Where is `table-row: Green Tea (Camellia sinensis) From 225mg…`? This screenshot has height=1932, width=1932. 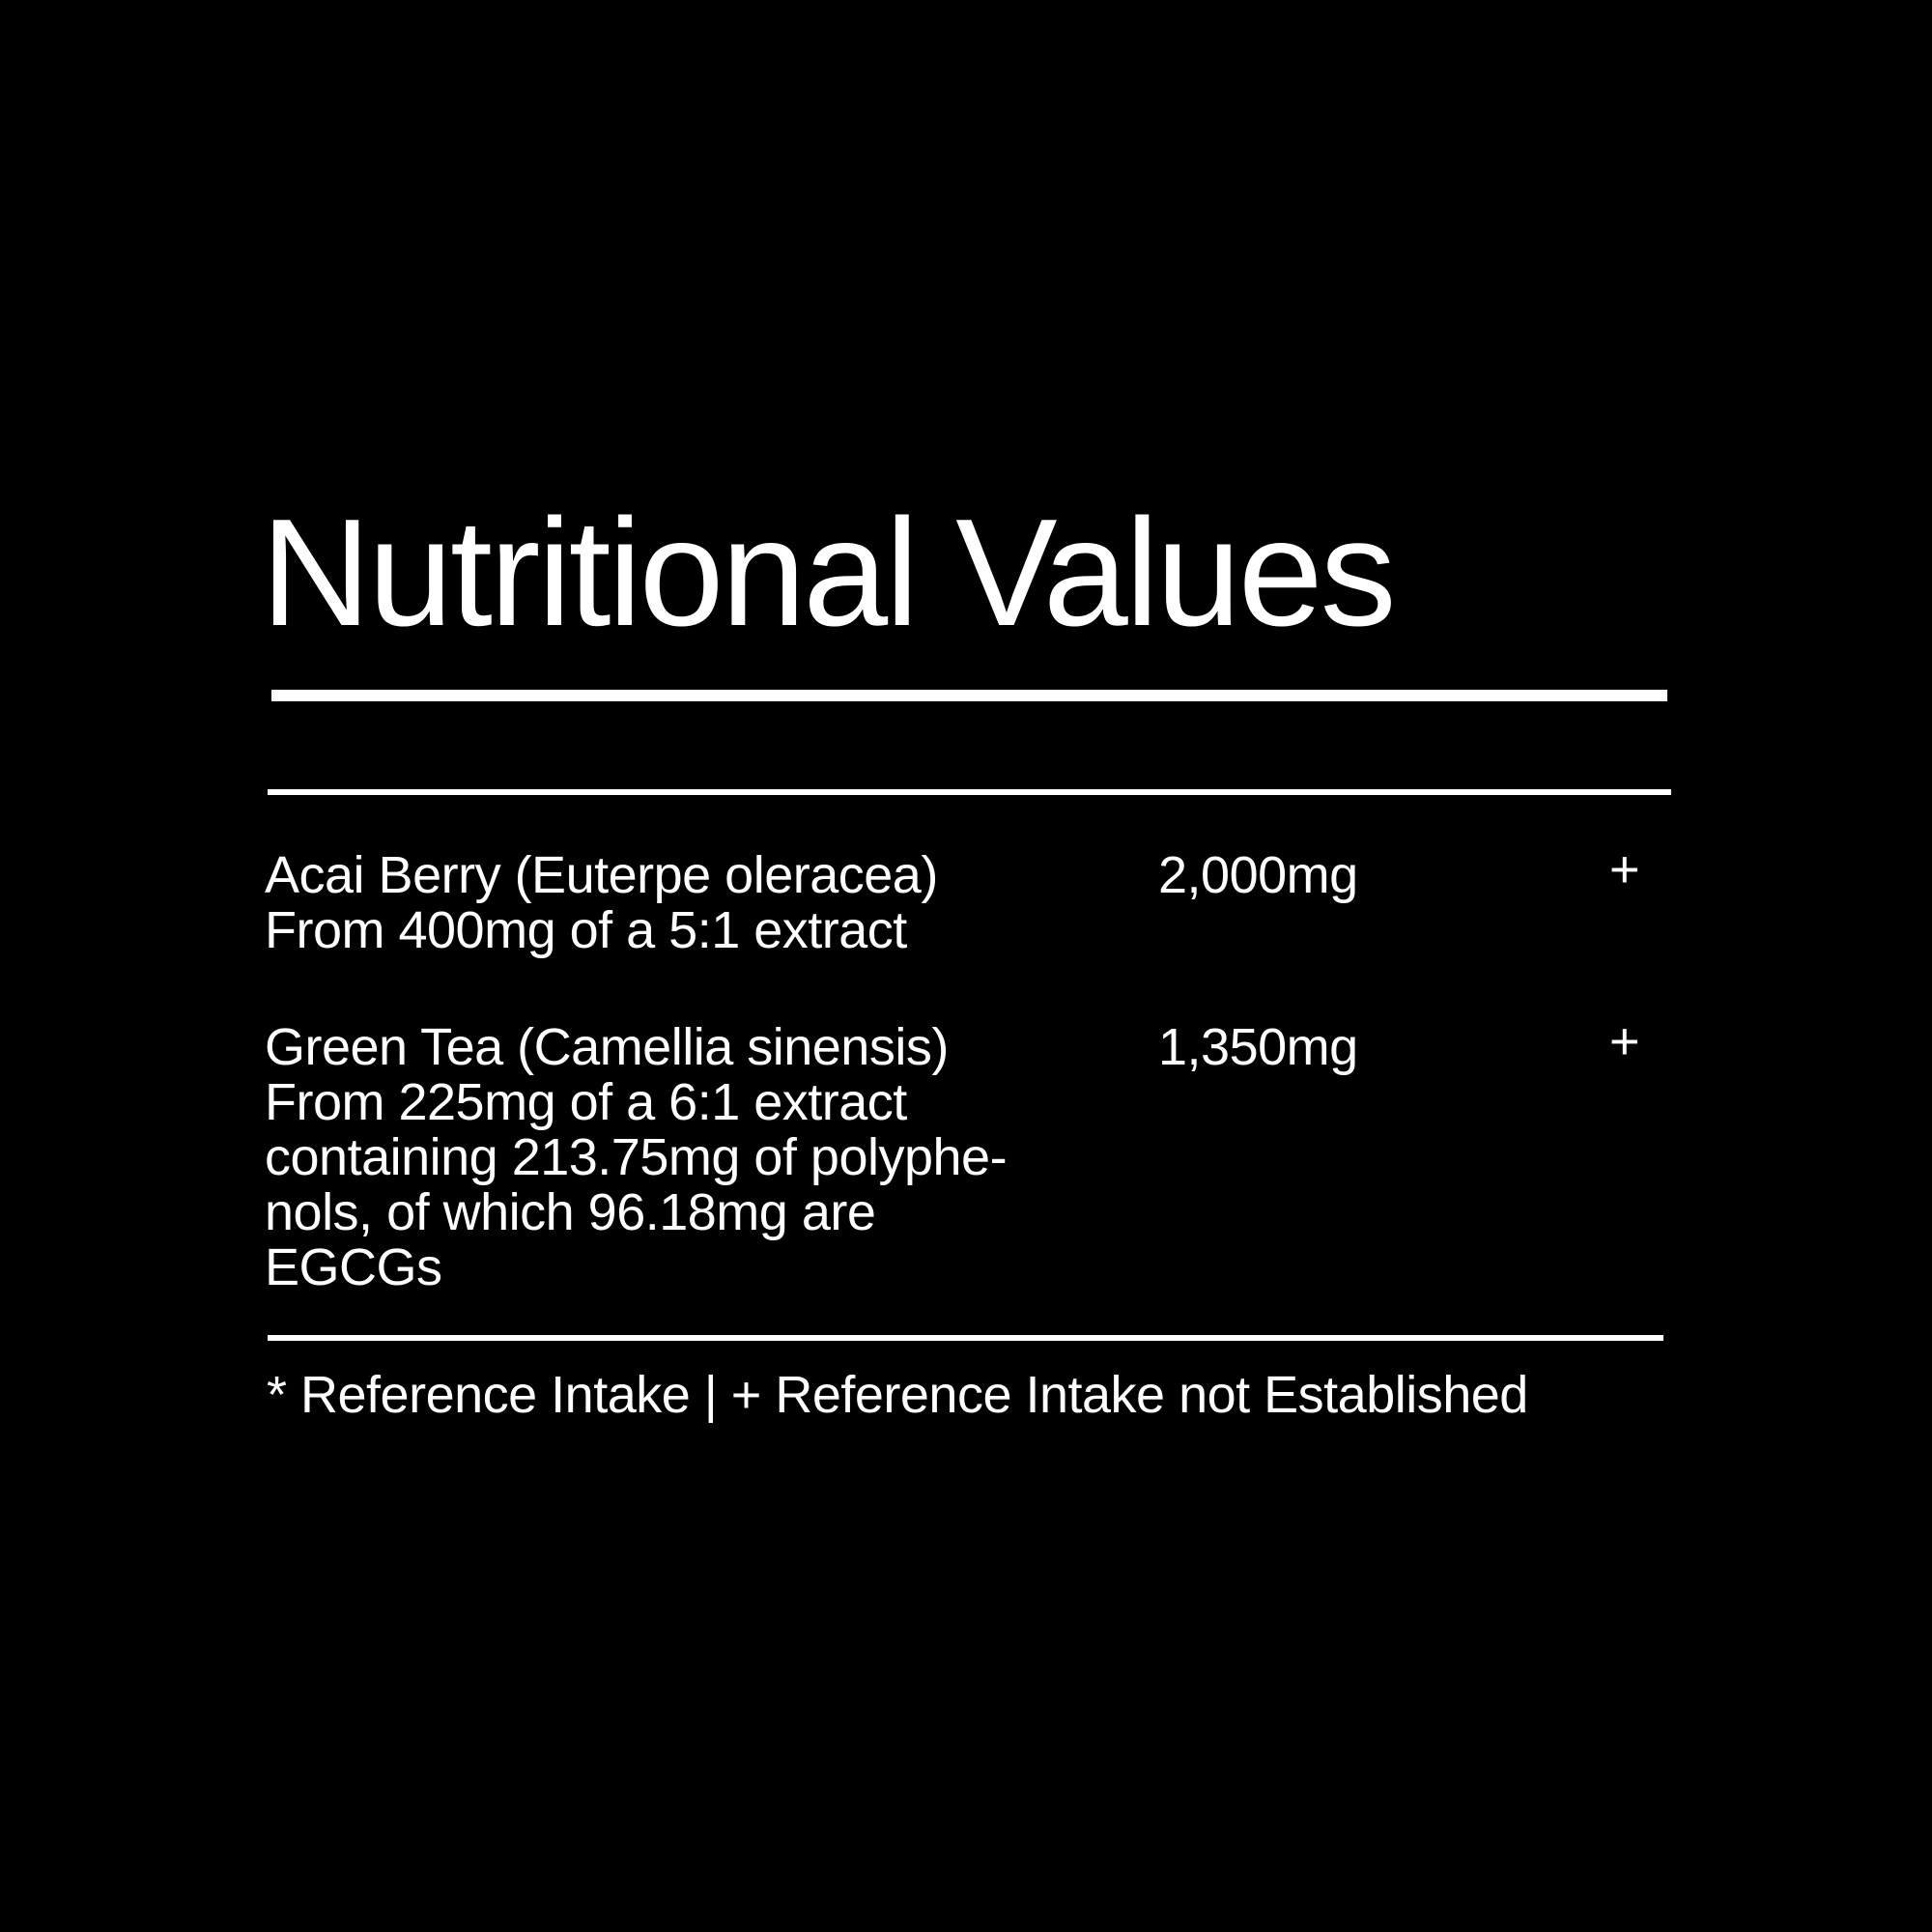 table-row: Green Tea (Camellia sinensis) From 225mg… is located at coordinates (970, 1162).